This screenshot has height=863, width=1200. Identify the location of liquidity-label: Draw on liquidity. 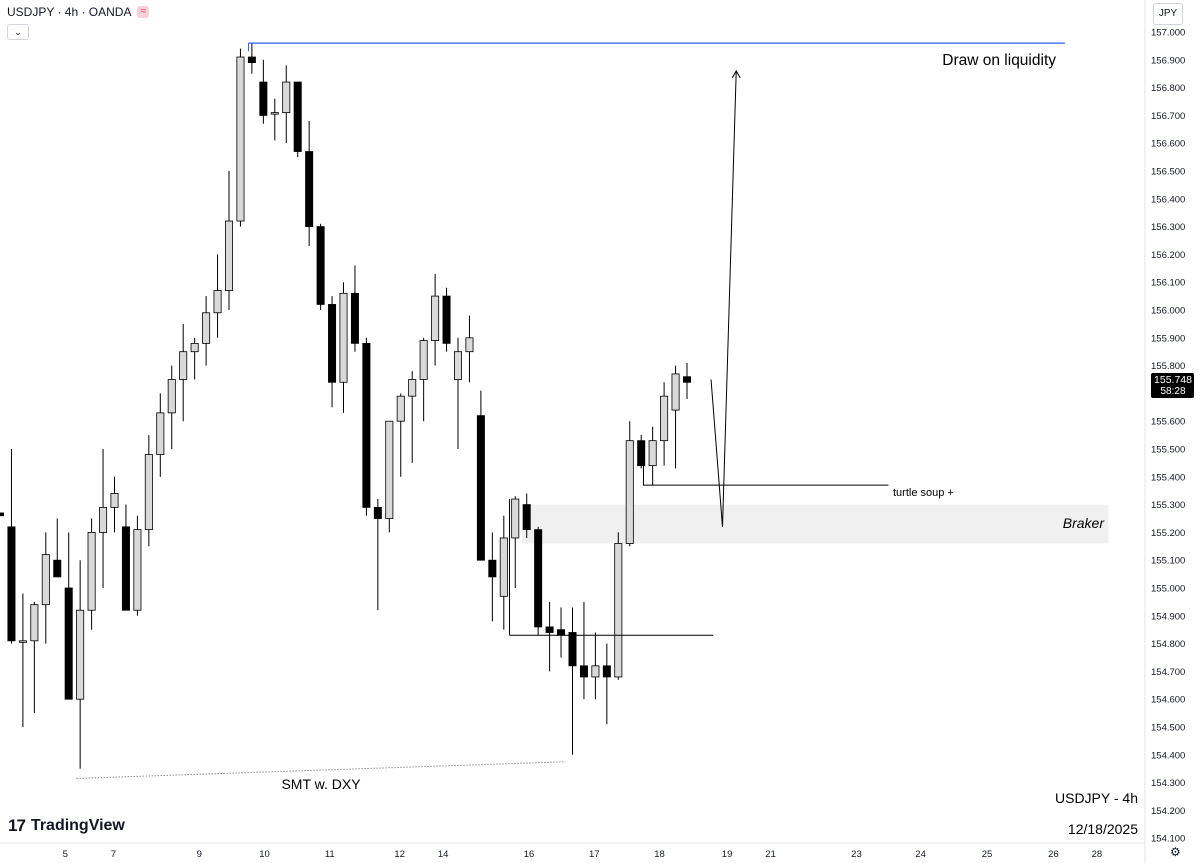
(999, 60).